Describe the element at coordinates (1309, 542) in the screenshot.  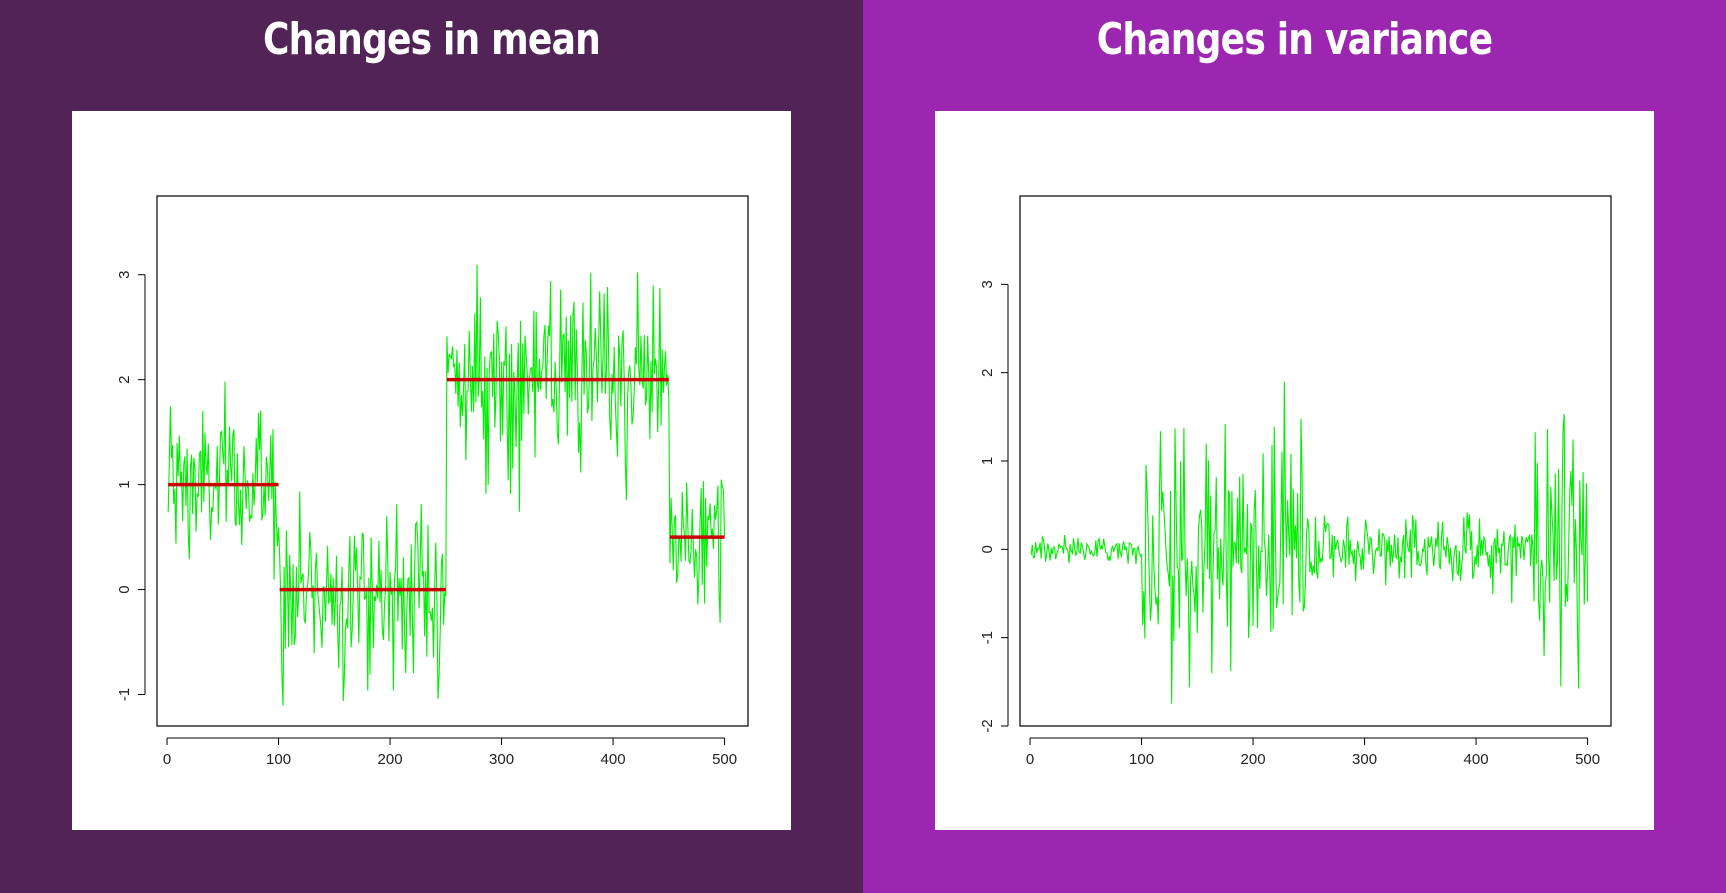
I see `series-line` at that location.